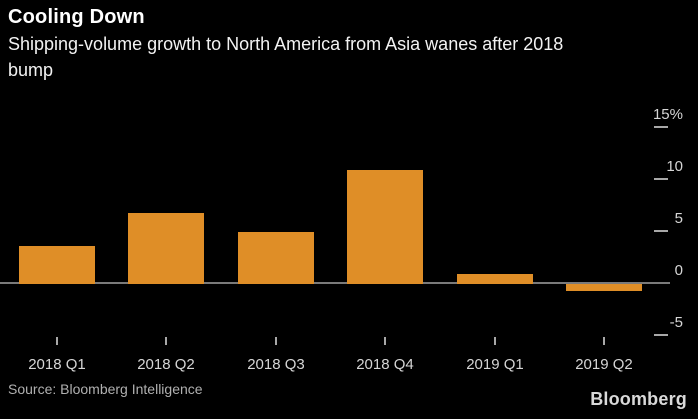 The image size is (698, 419). What do you see at coordinates (276, 364) in the screenshot?
I see `x-axis-label: 2018 Q3` at bounding box center [276, 364].